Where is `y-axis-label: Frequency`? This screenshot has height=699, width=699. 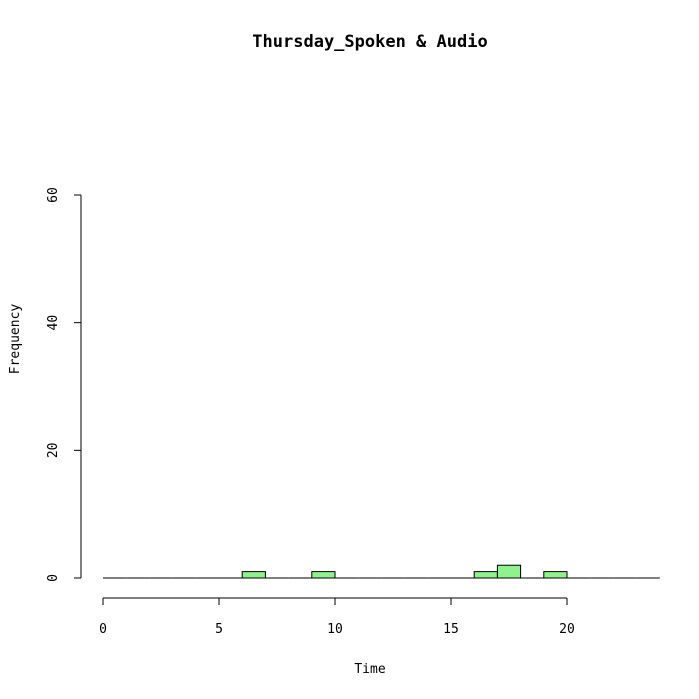
y-axis-label: Frequency is located at coordinates (15, 339).